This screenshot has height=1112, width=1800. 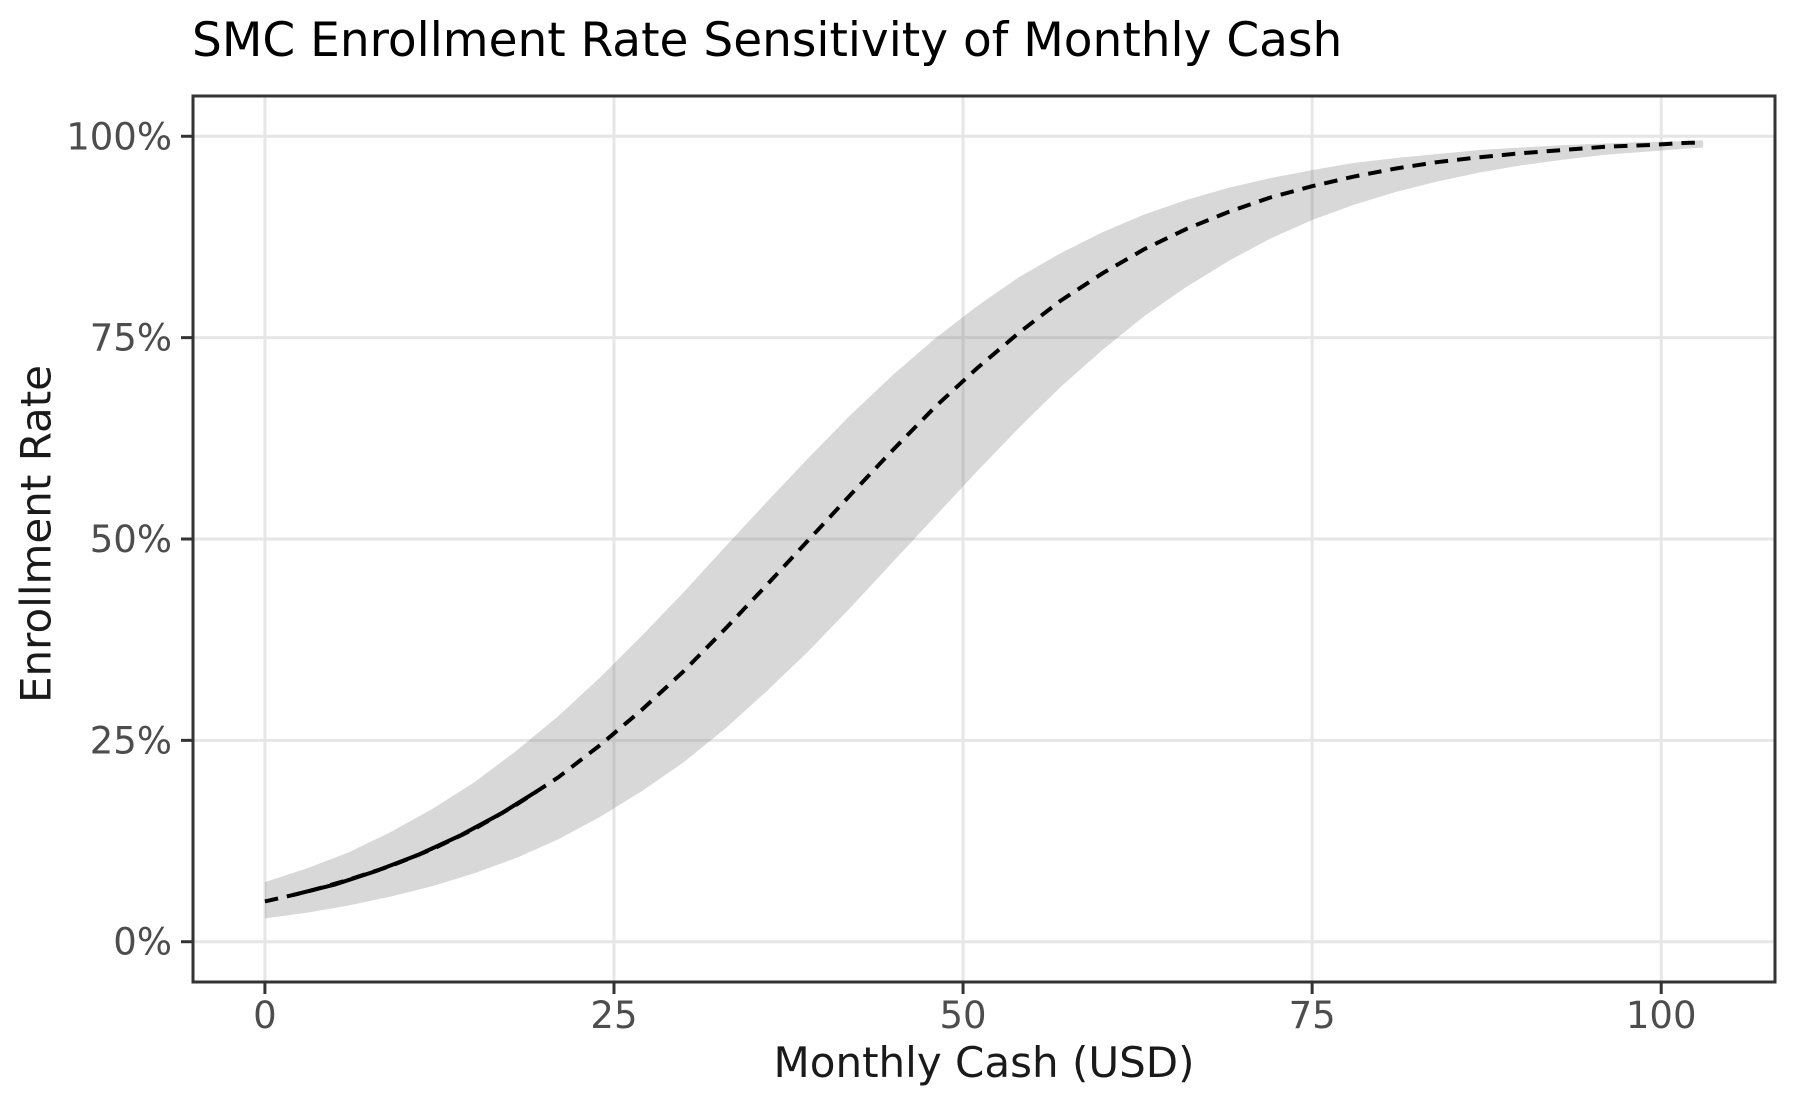 What do you see at coordinates (963, 1015) in the screenshot?
I see `x-tick-label-50: 50` at bounding box center [963, 1015].